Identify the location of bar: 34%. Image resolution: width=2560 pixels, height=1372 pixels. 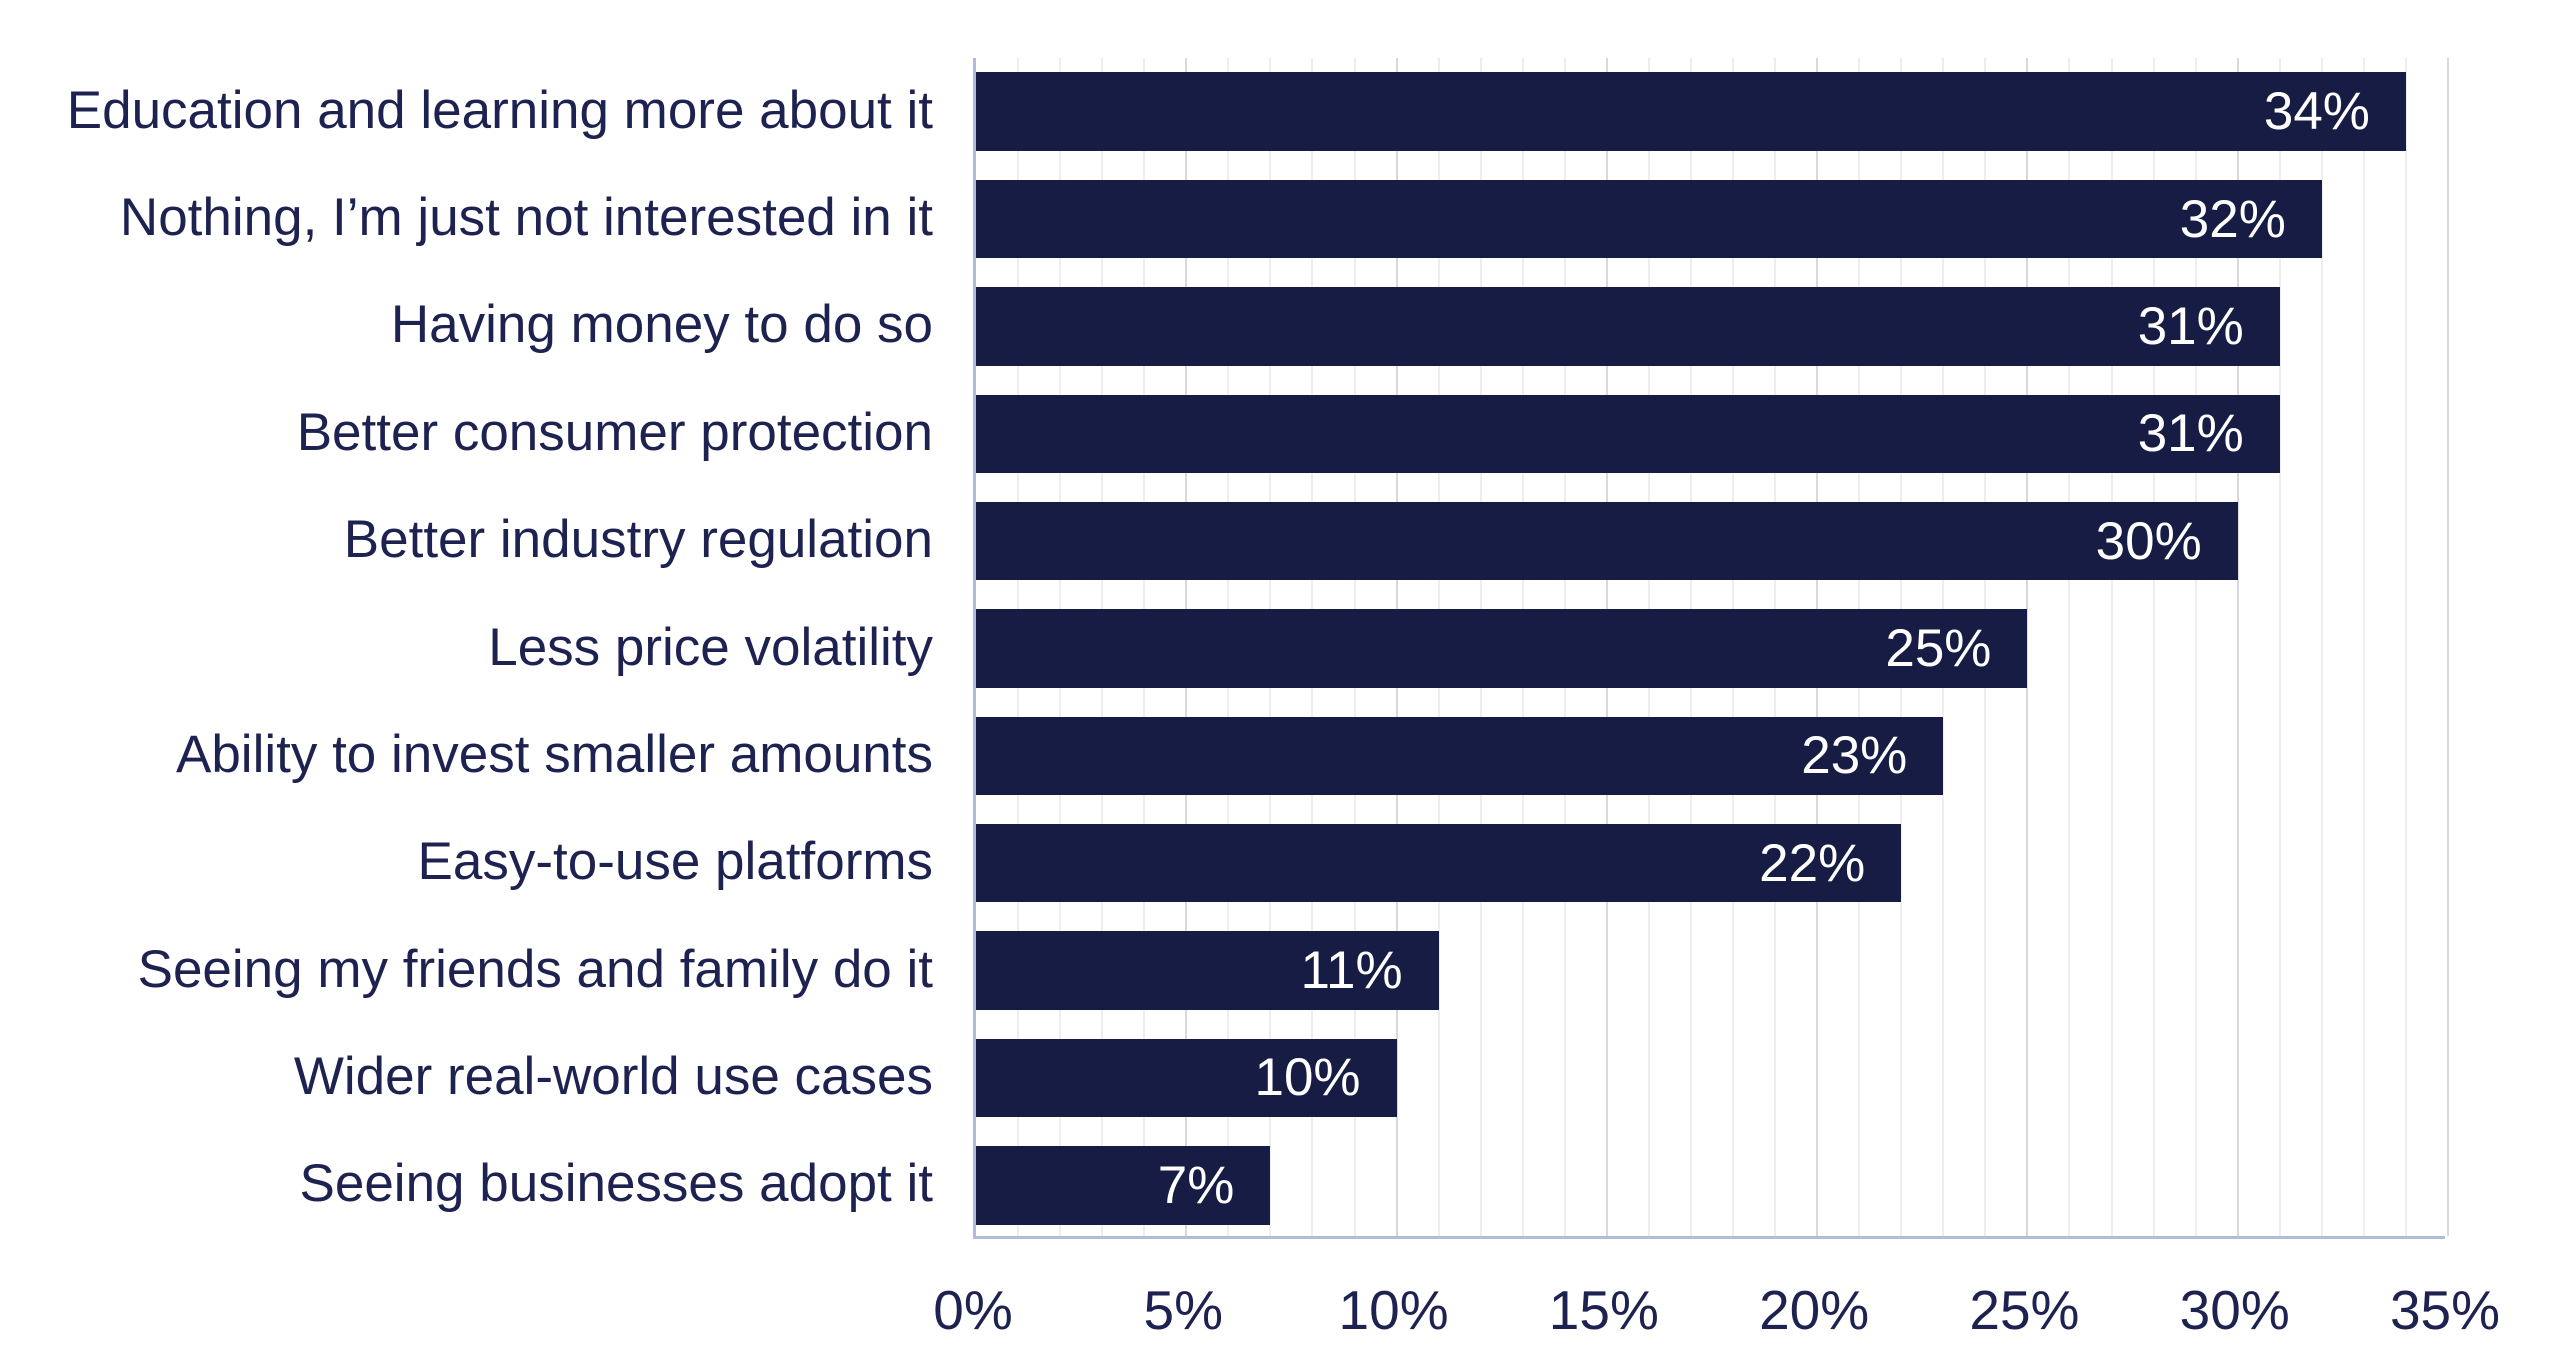
(1691, 111).